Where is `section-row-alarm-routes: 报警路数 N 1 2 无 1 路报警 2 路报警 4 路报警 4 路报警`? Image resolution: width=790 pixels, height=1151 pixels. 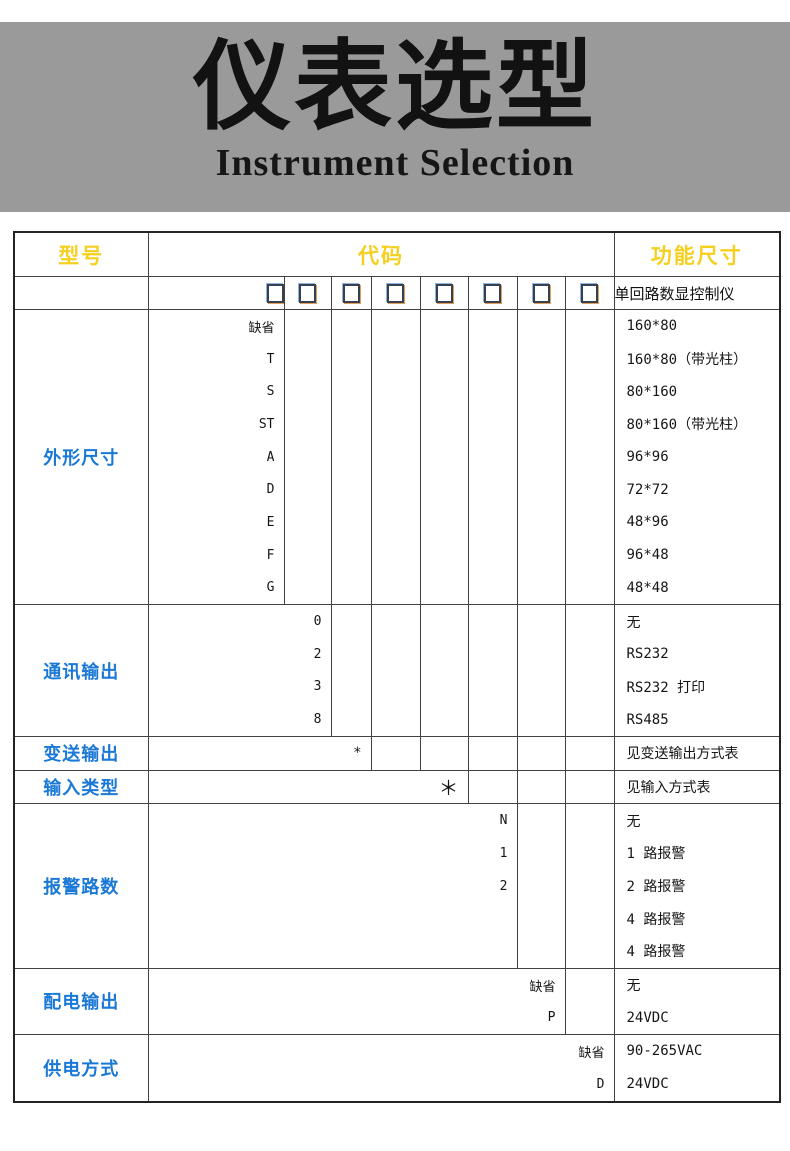
section-row-alarm-routes: 报警路数 N 1 2 无 1 路报警 2 路报警 4 路报警 4 路报警 is located at coordinates (397, 886).